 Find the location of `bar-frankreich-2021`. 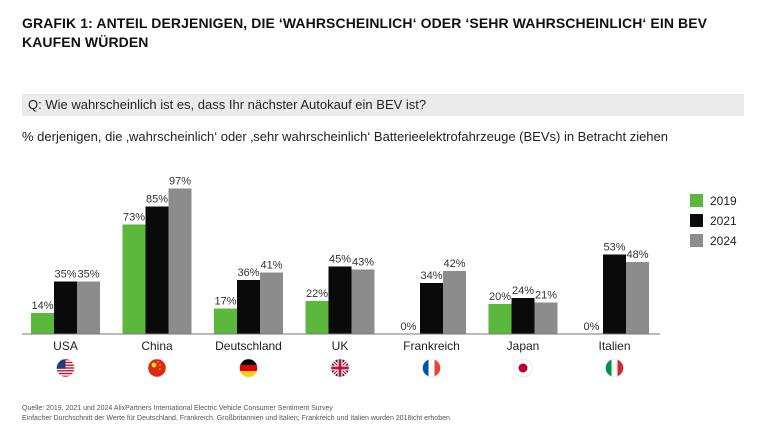

bar-frankreich-2021 is located at coordinates (431, 308).